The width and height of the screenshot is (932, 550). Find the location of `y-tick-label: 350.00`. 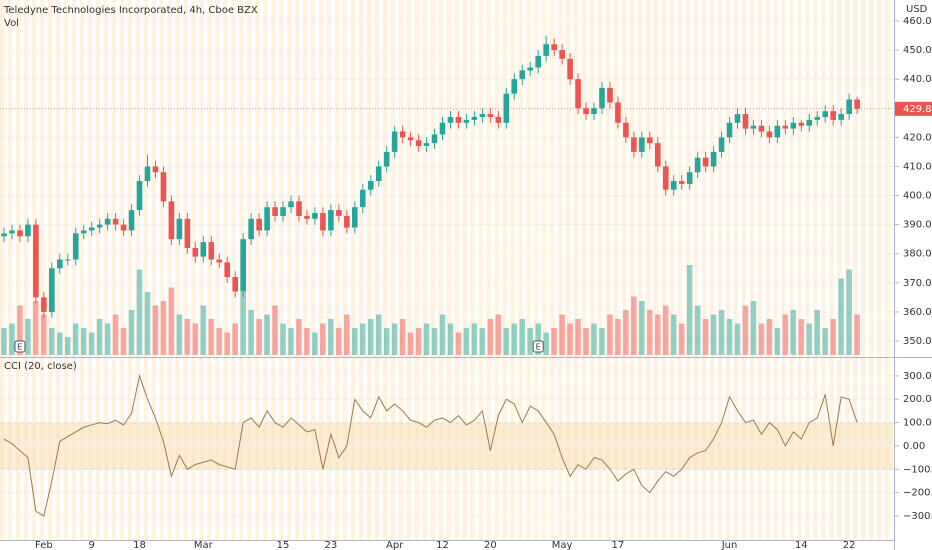

y-tick-label: 350.00 is located at coordinates (917, 341).